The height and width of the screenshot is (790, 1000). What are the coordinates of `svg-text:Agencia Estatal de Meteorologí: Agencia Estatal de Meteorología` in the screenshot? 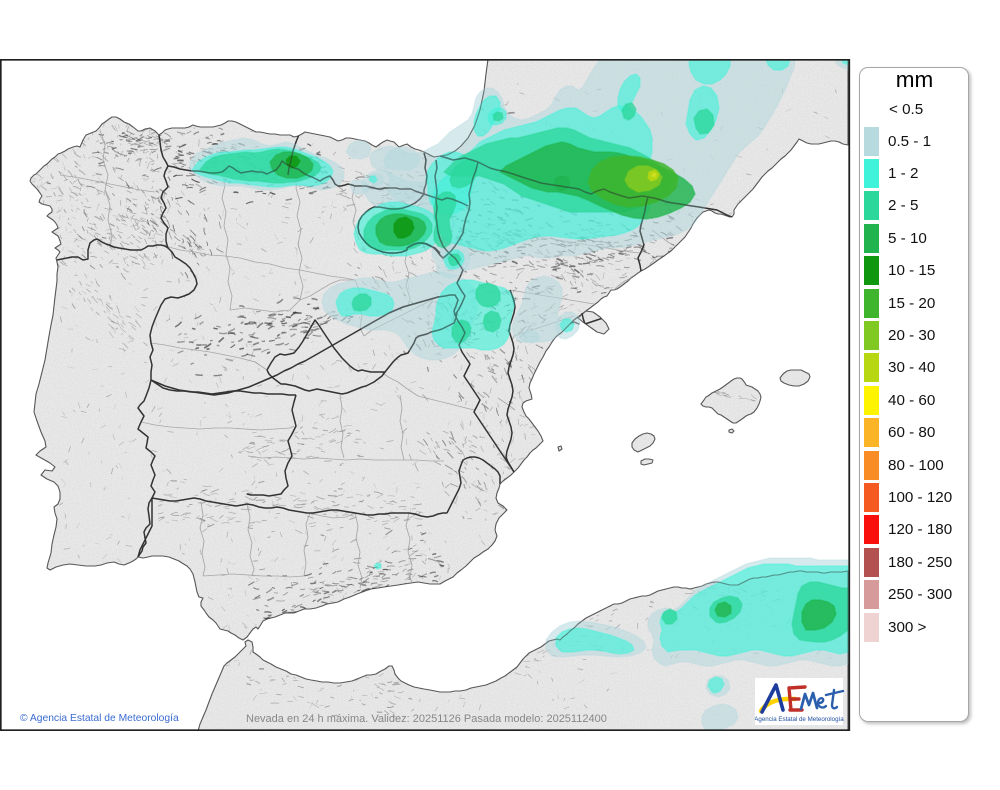 It's located at (799, 719).